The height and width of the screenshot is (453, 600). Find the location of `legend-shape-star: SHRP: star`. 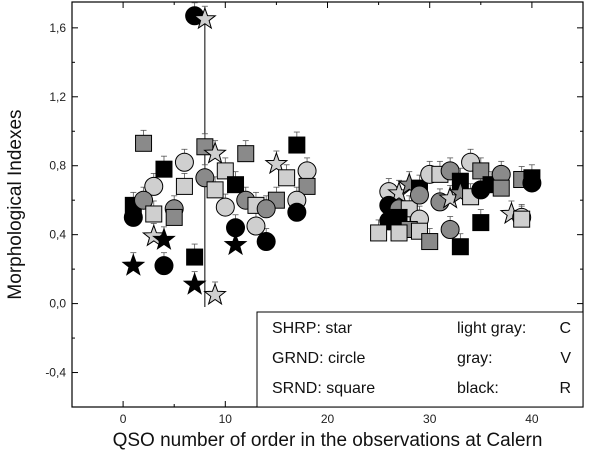

legend-shape-star: SHRP: star is located at coordinates (312, 328).